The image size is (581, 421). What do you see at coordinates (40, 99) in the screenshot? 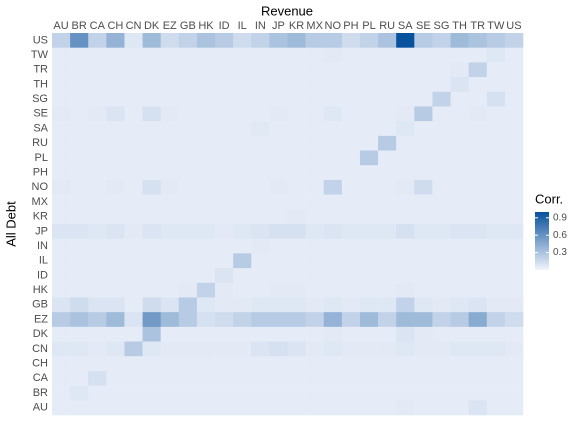
I see `y-tick-label: SG` at bounding box center [40, 99].